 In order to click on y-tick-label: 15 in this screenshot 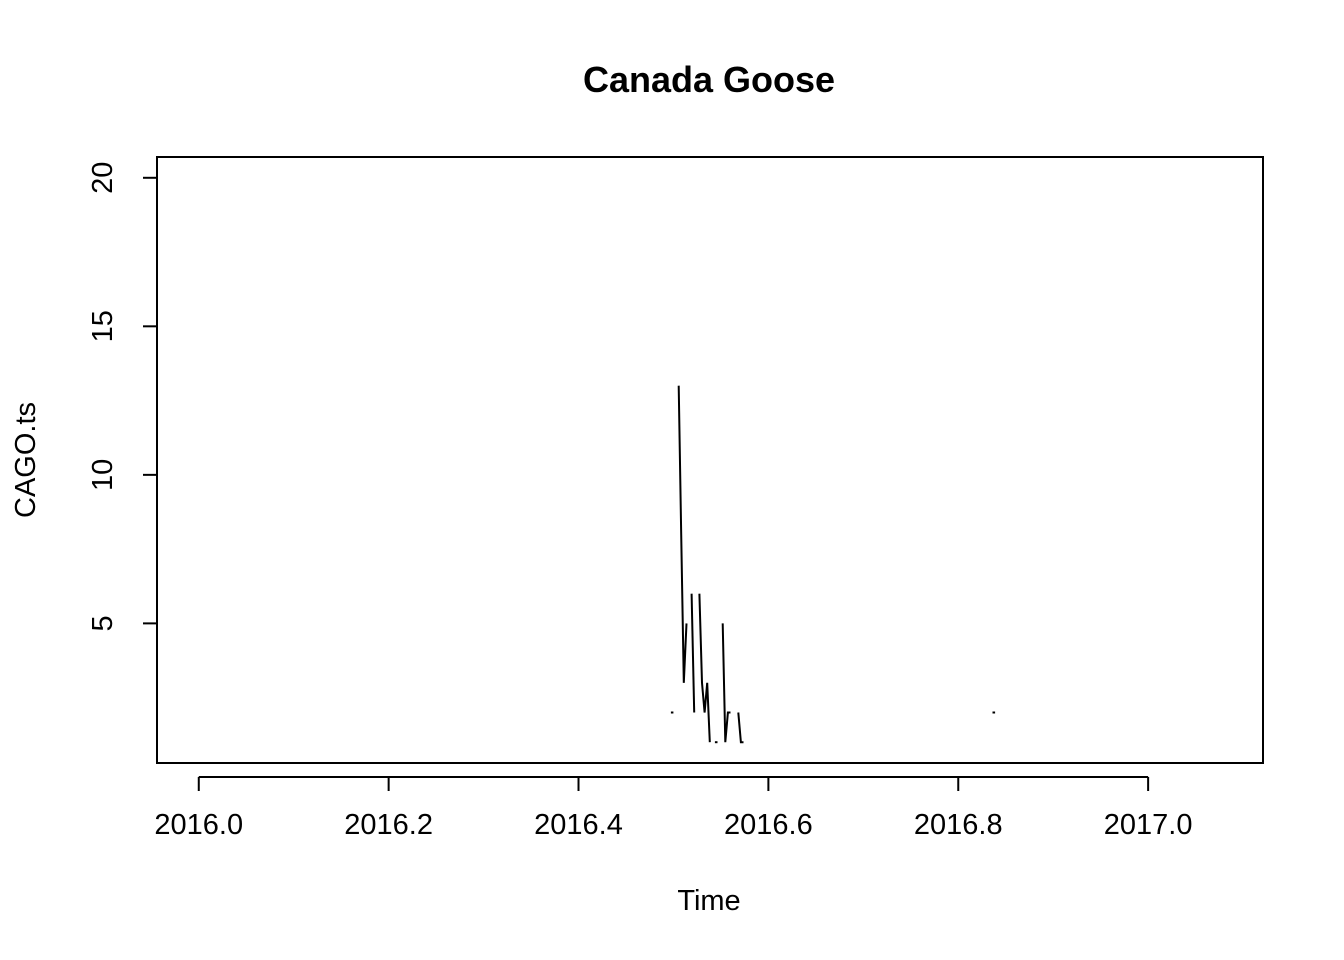, I will do `click(103, 326)`.